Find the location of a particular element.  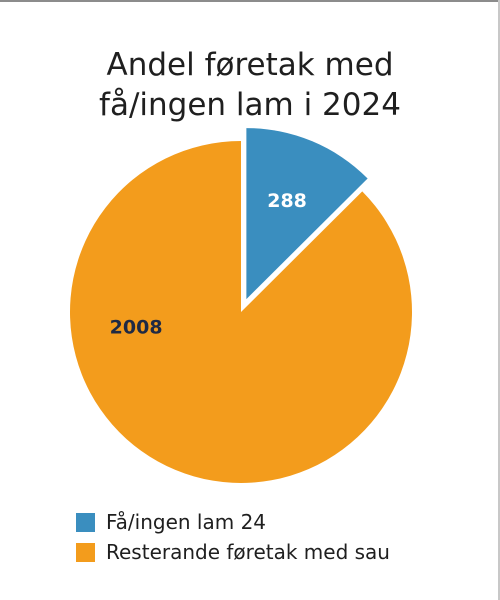

chart-title-line-1: Andel føretak med is located at coordinates (250, 64).